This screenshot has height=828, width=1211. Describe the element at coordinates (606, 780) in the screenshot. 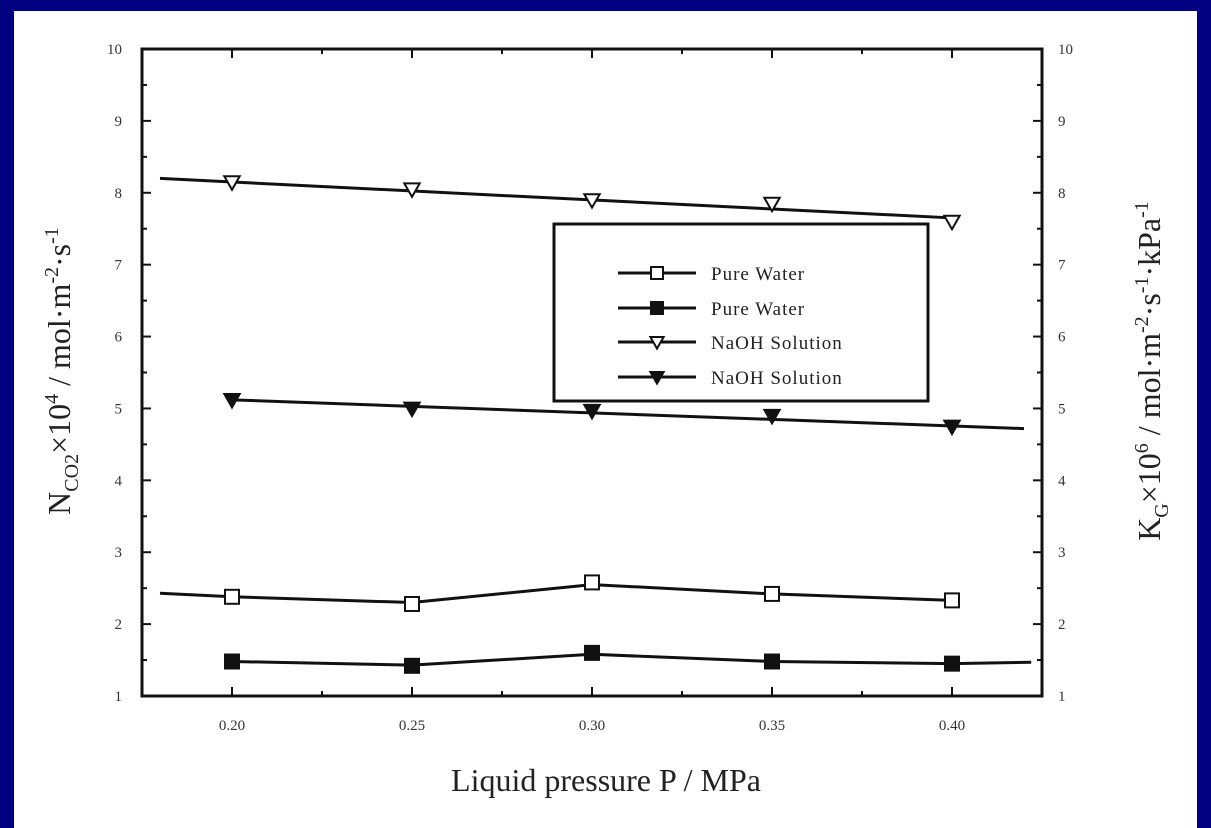

I see `x-axis-title: Liquid pressure P / MPa` at that location.